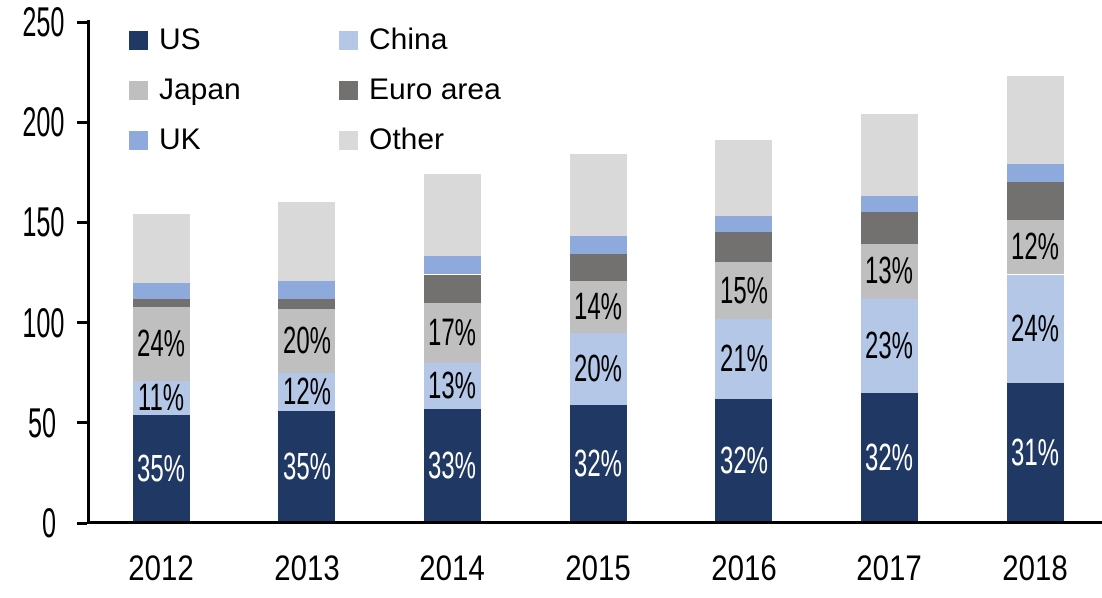 This screenshot has width=1102, height=598. Describe the element at coordinates (200, 89) in the screenshot. I see `legend-label: Japan` at that location.